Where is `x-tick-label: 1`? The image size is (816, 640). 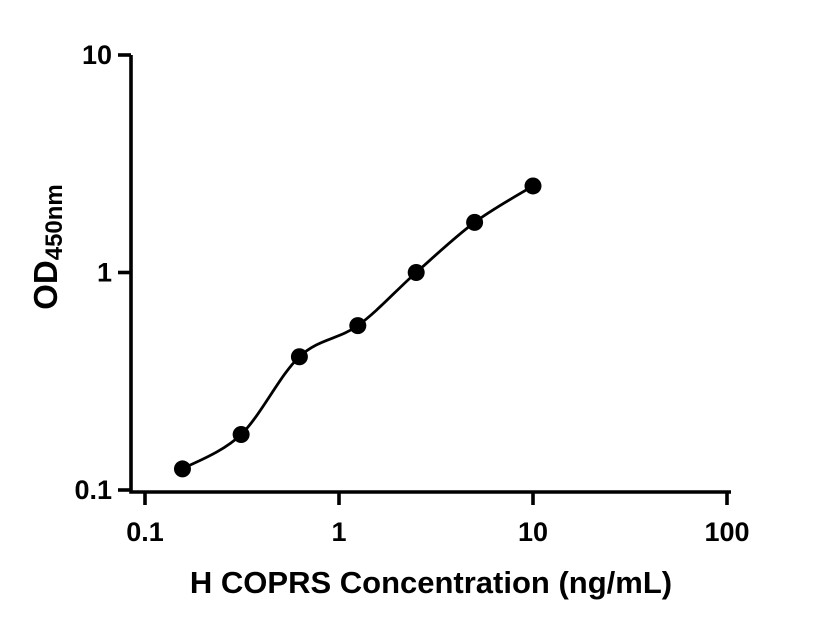
x-tick-label: 1 is located at coordinates (338, 532).